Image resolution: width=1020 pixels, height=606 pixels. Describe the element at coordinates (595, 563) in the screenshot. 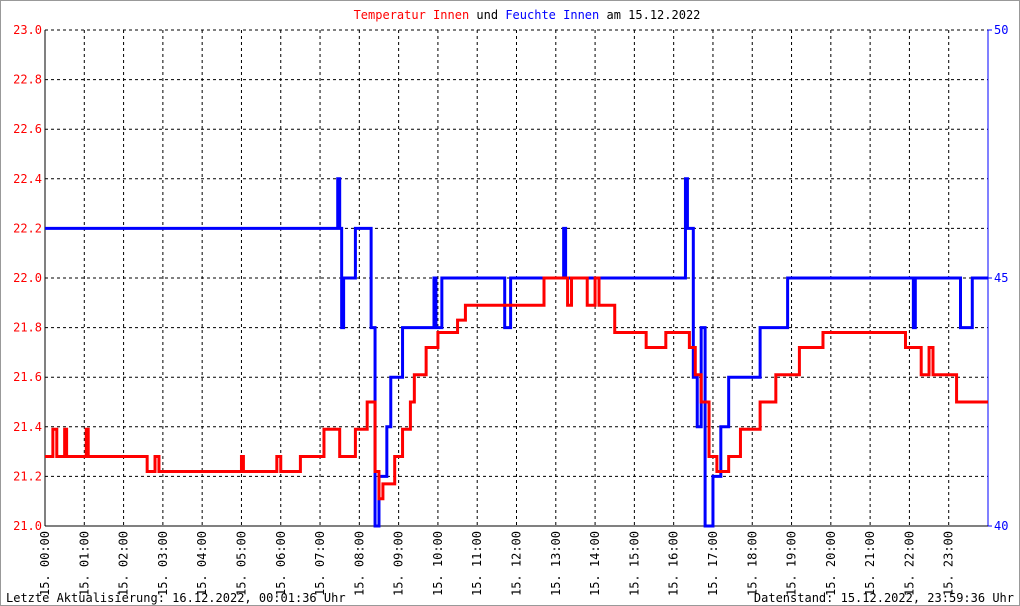

I see `x-tick-label: 15. 14:00` at that location.